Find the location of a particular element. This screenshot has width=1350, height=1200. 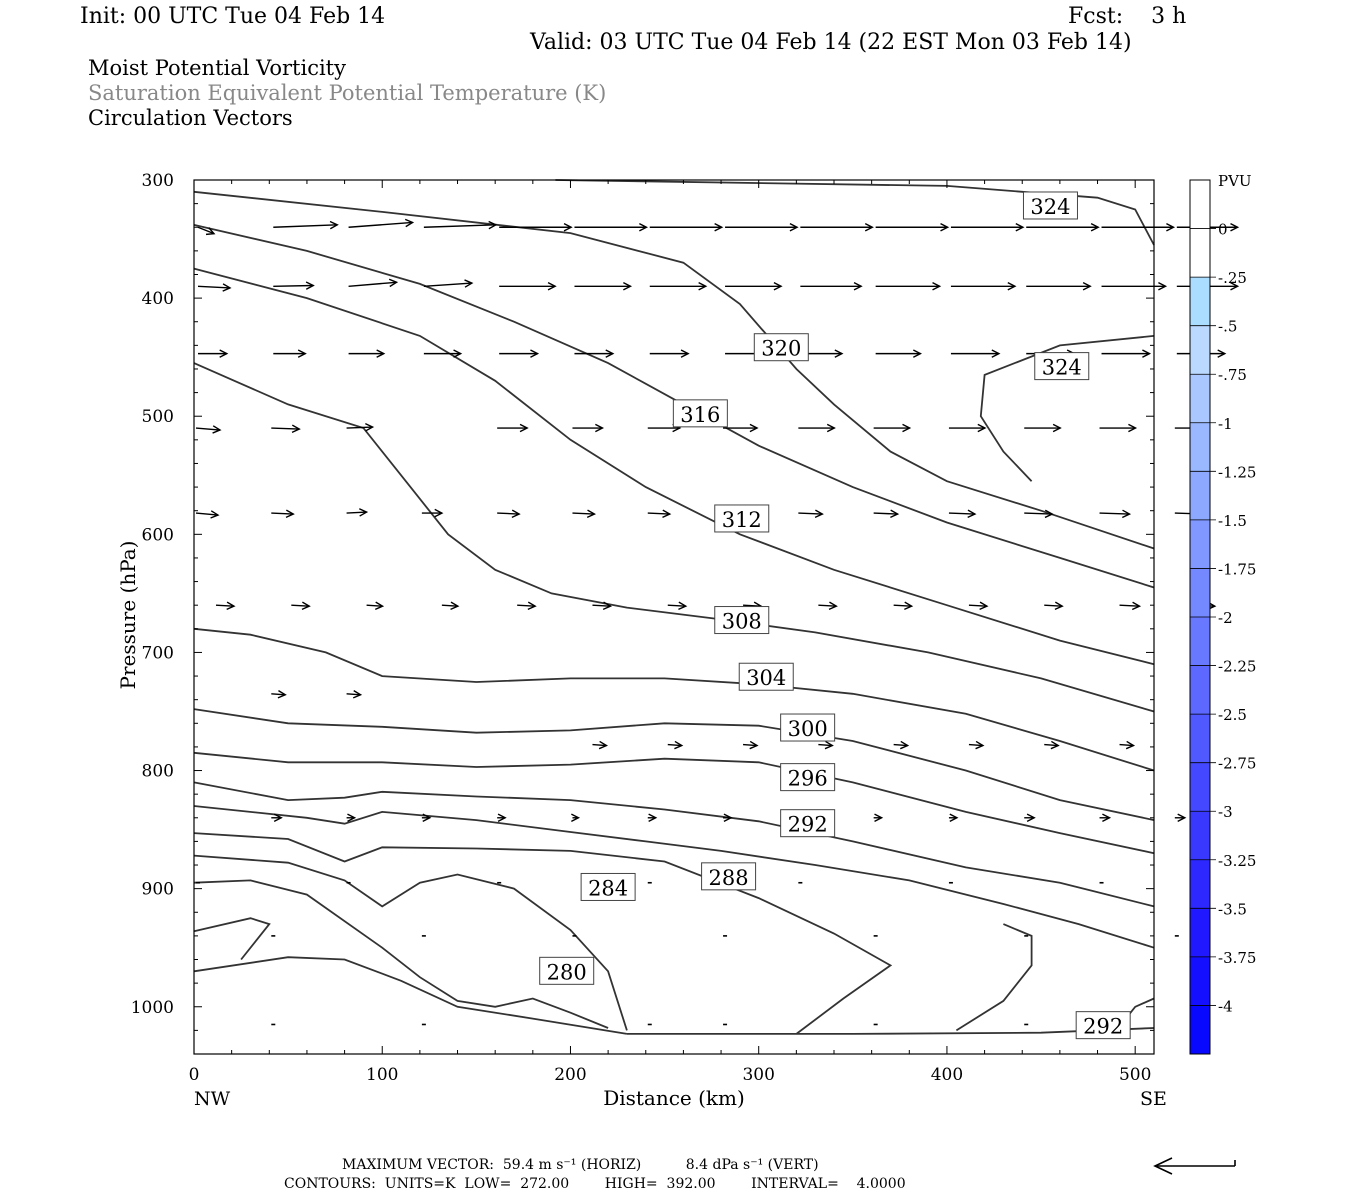

svg-text: 316 is located at coordinates (700, 415).